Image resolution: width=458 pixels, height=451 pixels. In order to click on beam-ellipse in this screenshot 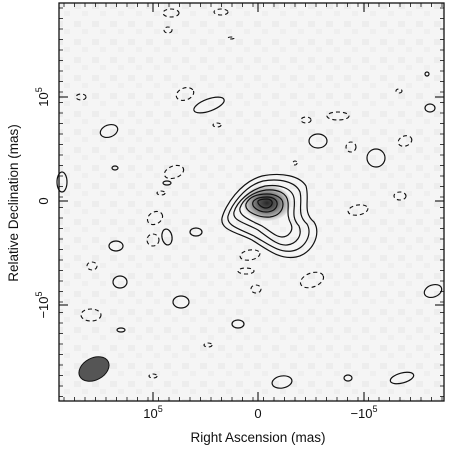, I will do `click(94, 369)`.